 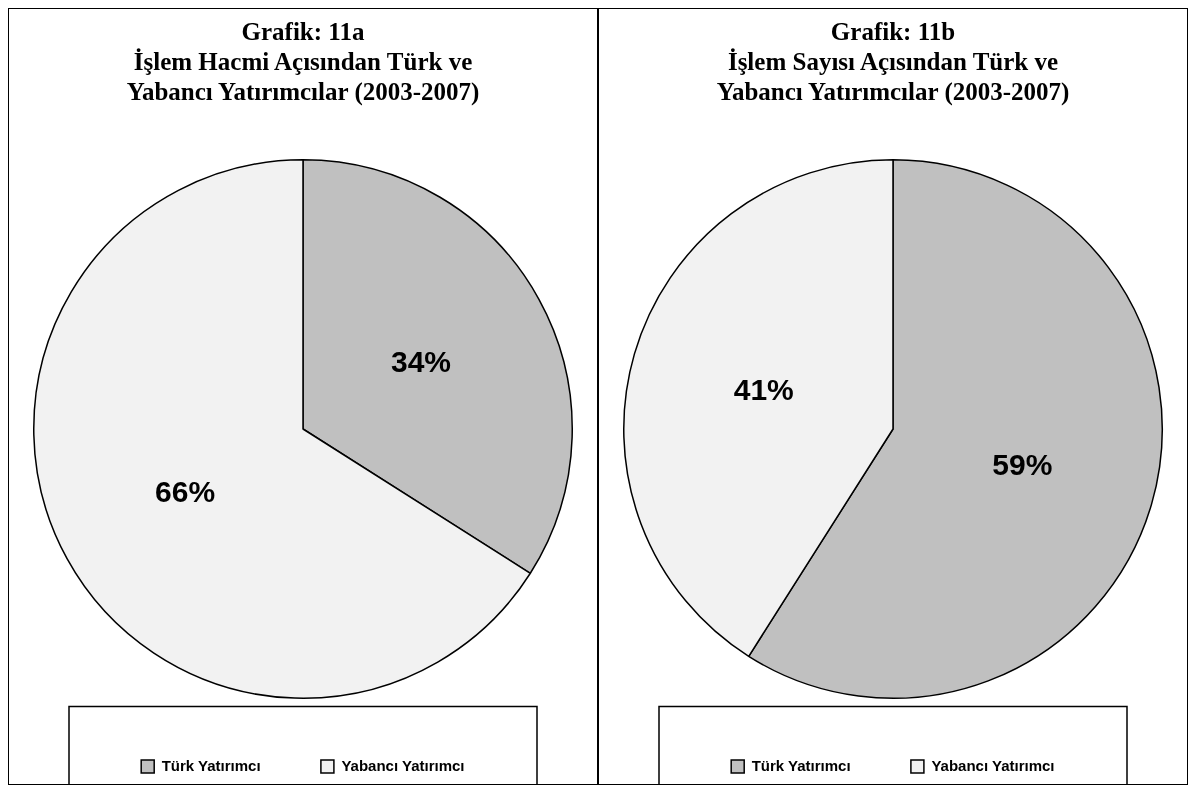 What do you see at coordinates (185, 492) in the screenshot?
I see `data-label: 66%` at bounding box center [185, 492].